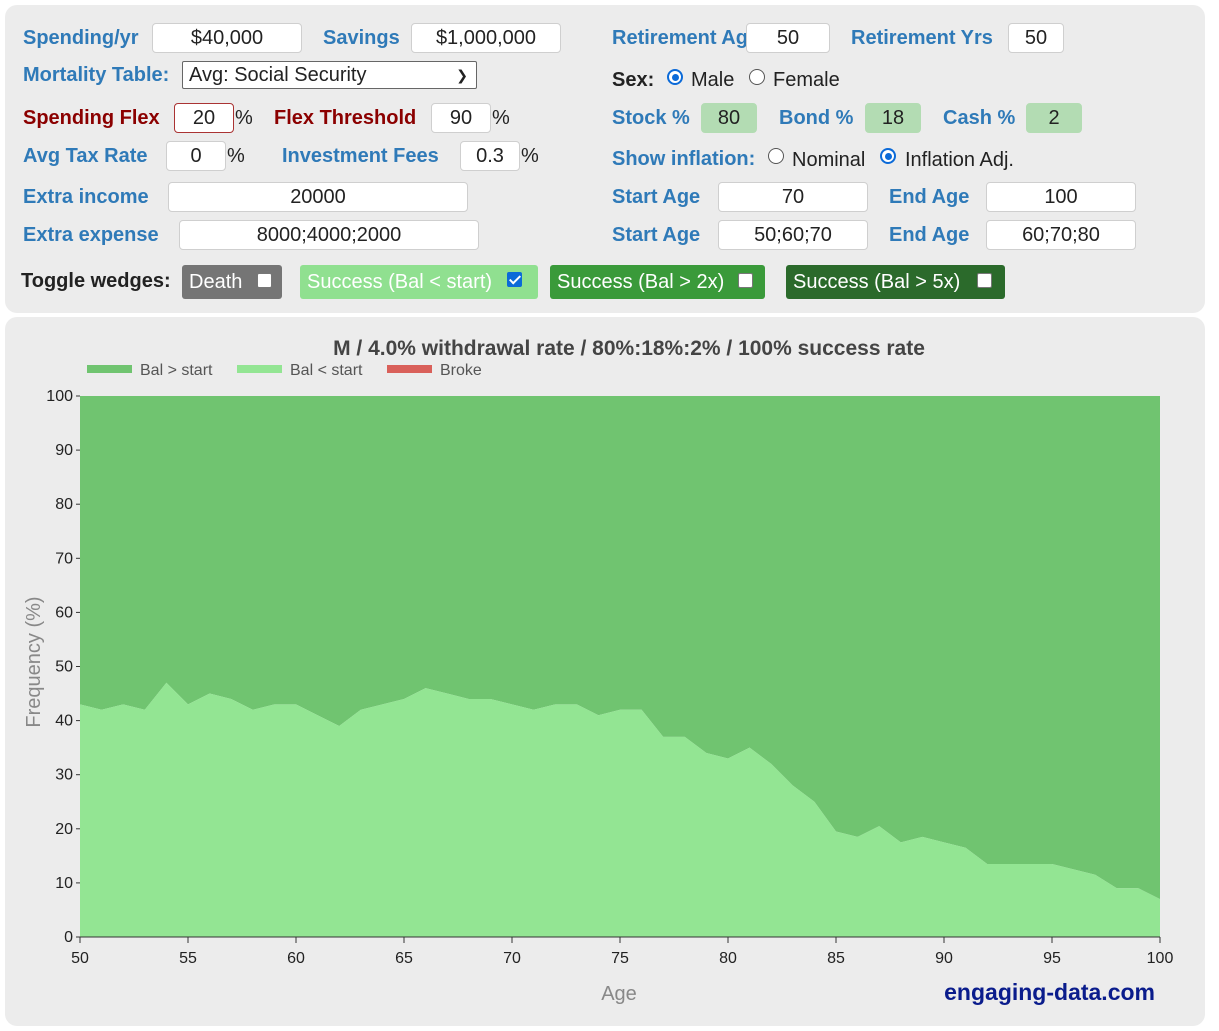  Describe the element at coordinates (836, 958) in the screenshot. I see `x-tick-label: 85` at that location.